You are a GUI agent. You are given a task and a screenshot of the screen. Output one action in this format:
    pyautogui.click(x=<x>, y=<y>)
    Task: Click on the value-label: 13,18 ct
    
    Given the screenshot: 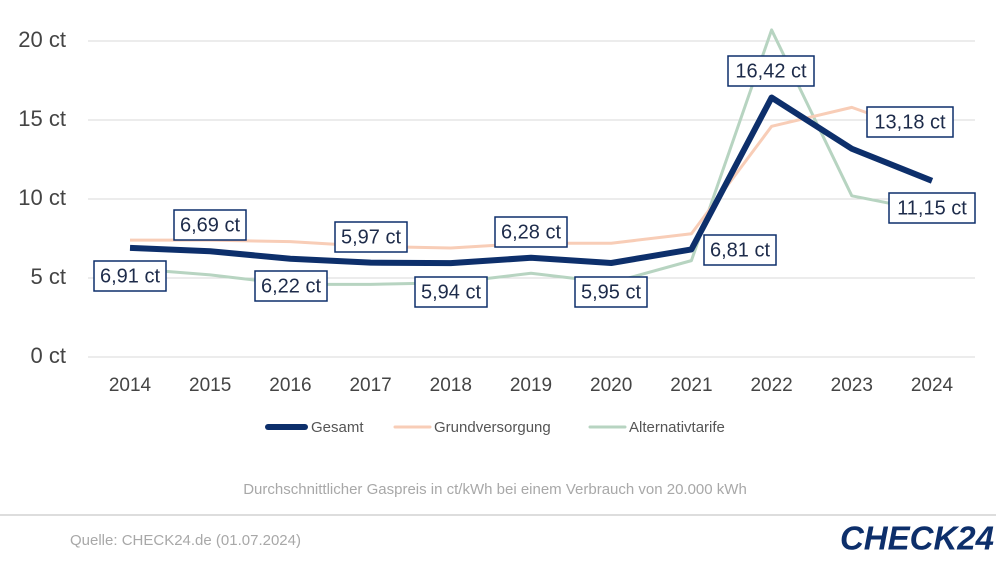 What is the action you would take?
    pyautogui.click(x=910, y=122)
    